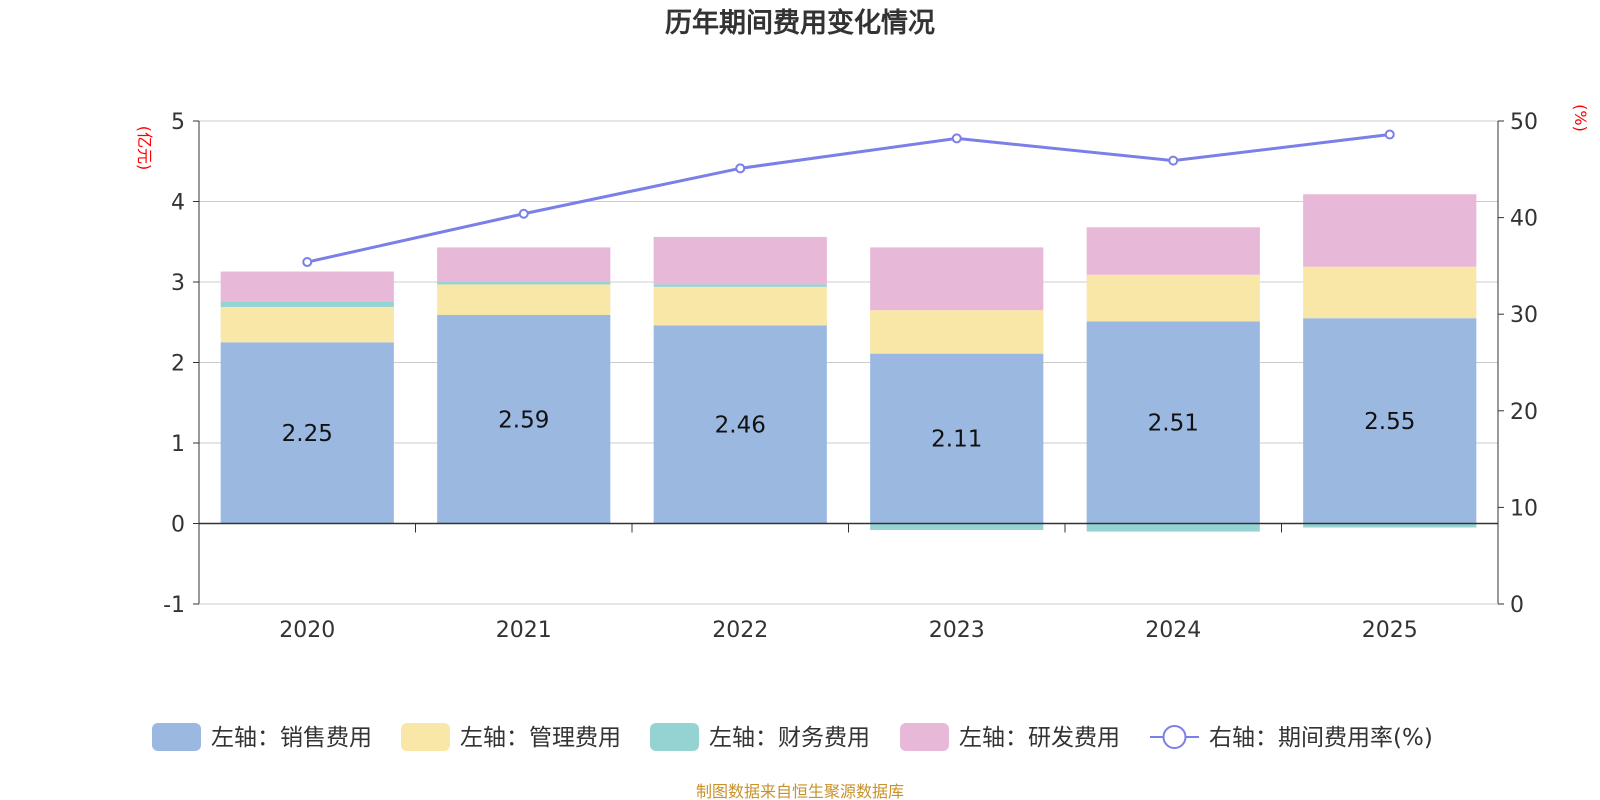 This screenshot has height=800, width=1600. What do you see at coordinates (178, 444) in the screenshot?
I see `left-tick-label: 1` at bounding box center [178, 444].